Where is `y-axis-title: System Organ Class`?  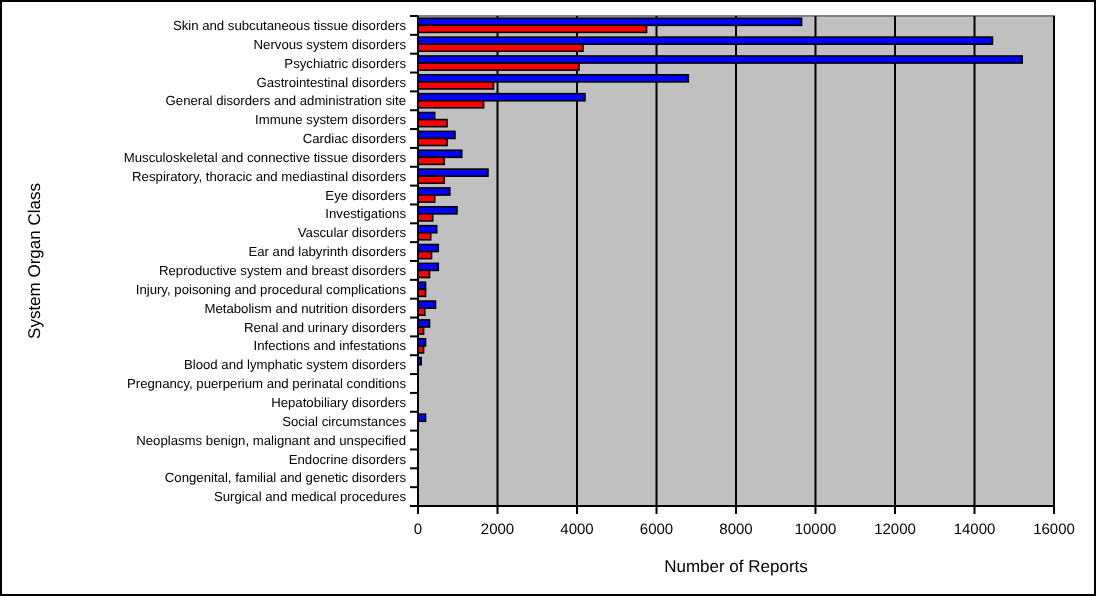
y-axis-title: System Organ Class is located at coordinates (34, 261).